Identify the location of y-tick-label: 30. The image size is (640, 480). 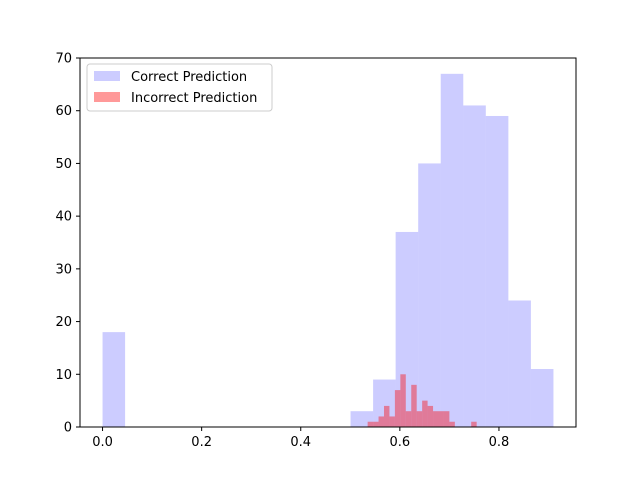
(63, 269).